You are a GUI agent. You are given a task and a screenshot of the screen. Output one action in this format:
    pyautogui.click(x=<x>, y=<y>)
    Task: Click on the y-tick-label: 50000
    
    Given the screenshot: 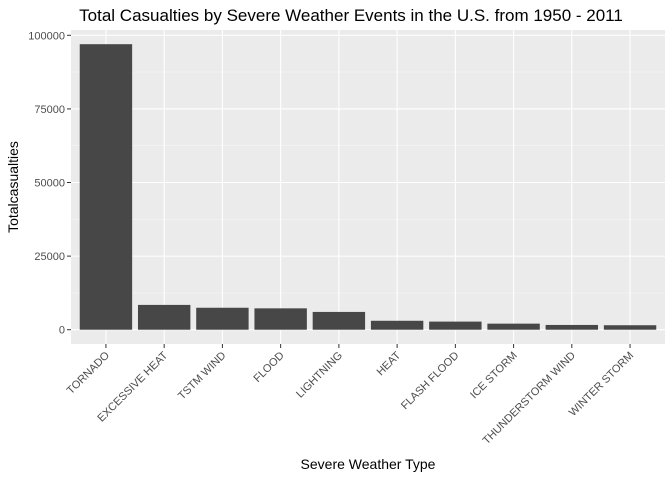 What is the action you would take?
    pyautogui.click(x=49, y=184)
    